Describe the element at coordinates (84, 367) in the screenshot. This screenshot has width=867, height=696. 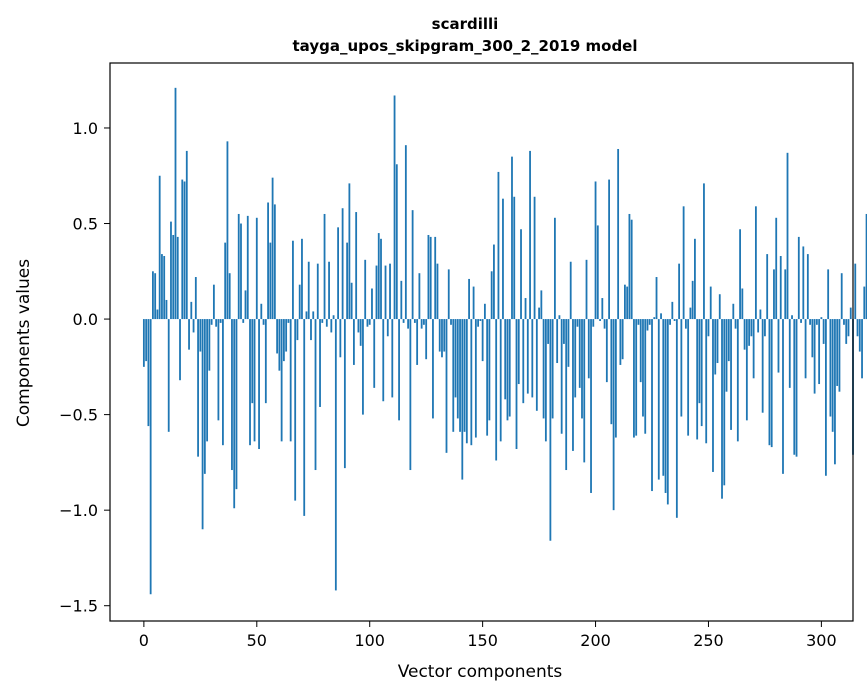
I see `y-axis-ticks: −1.5 −1.0 −0.5 0.0 0.5 1.0` at that location.